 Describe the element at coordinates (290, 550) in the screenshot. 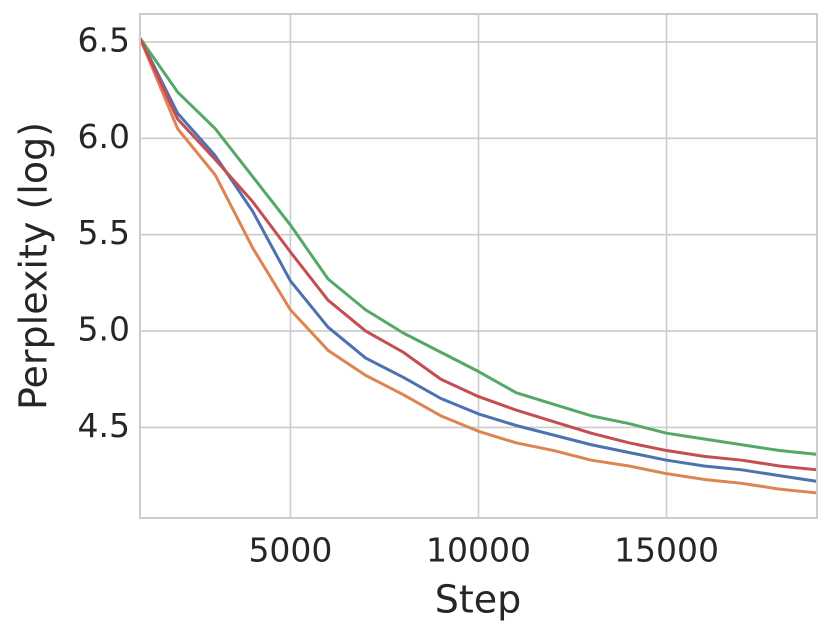

I see `x-tick-label: 5000` at that location.